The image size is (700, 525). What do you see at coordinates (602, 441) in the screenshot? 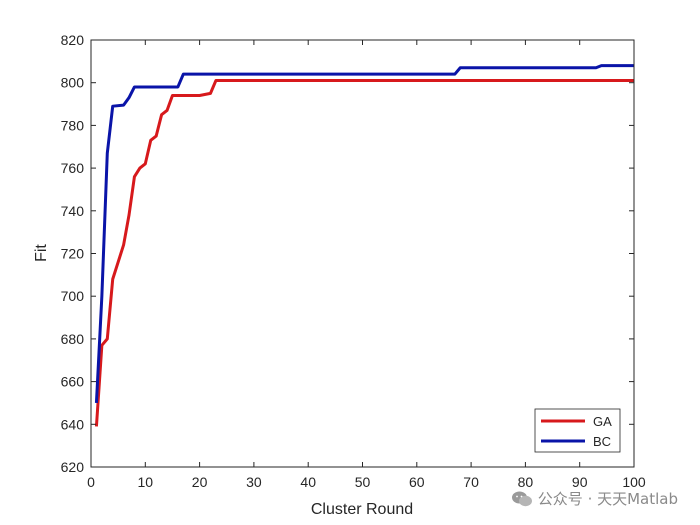
I see `legend-label-bc: BC` at bounding box center [602, 441].